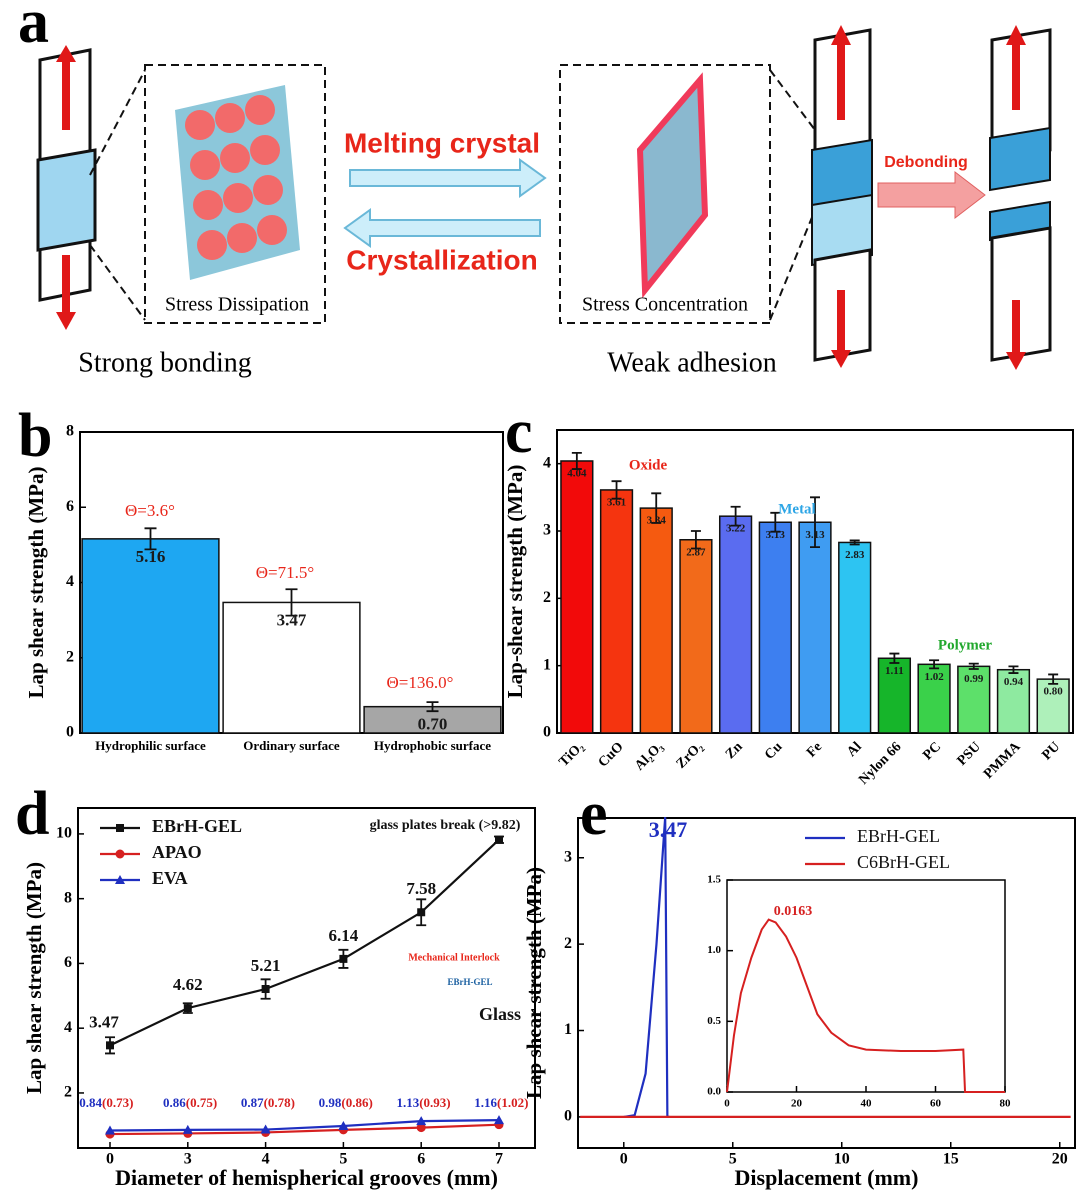 This screenshot has width=1080, height=1204. Describe the element at coordinates (104, 1021) in the screenshot. I see `value-label: 3.47` at that location.